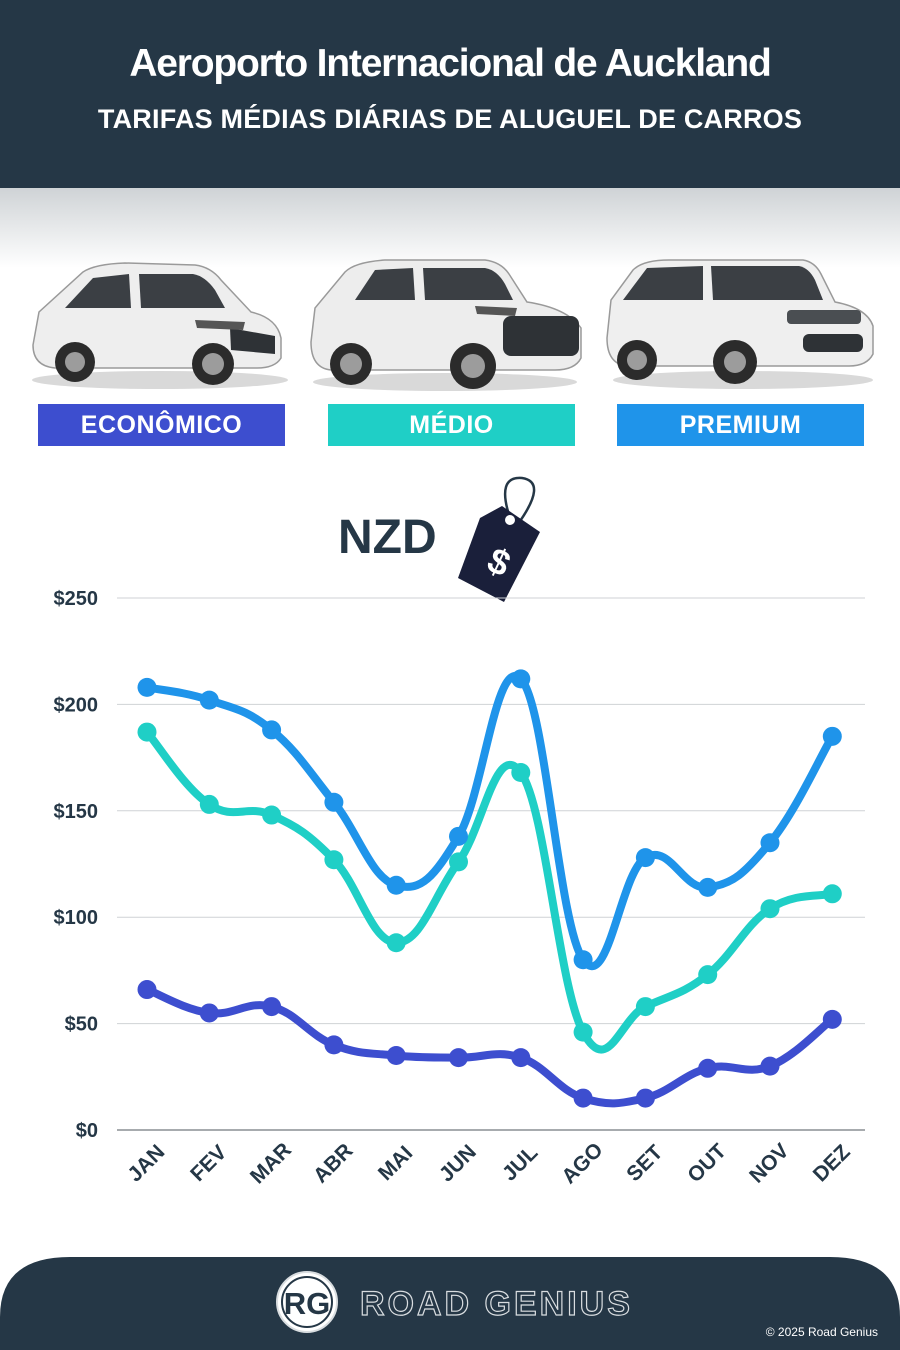  Describe the element at coordinates (490, 1046) in the screenshot. I see `series-line` at that location.